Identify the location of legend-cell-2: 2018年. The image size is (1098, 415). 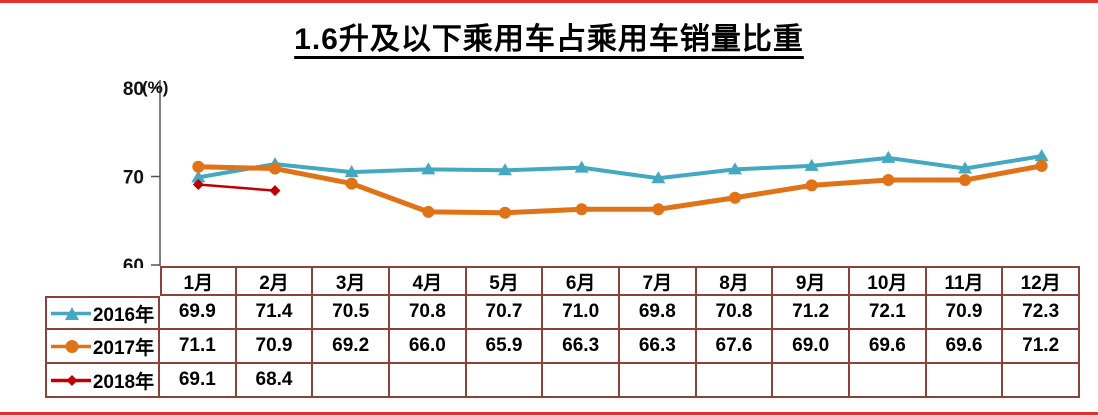
(102, 381).